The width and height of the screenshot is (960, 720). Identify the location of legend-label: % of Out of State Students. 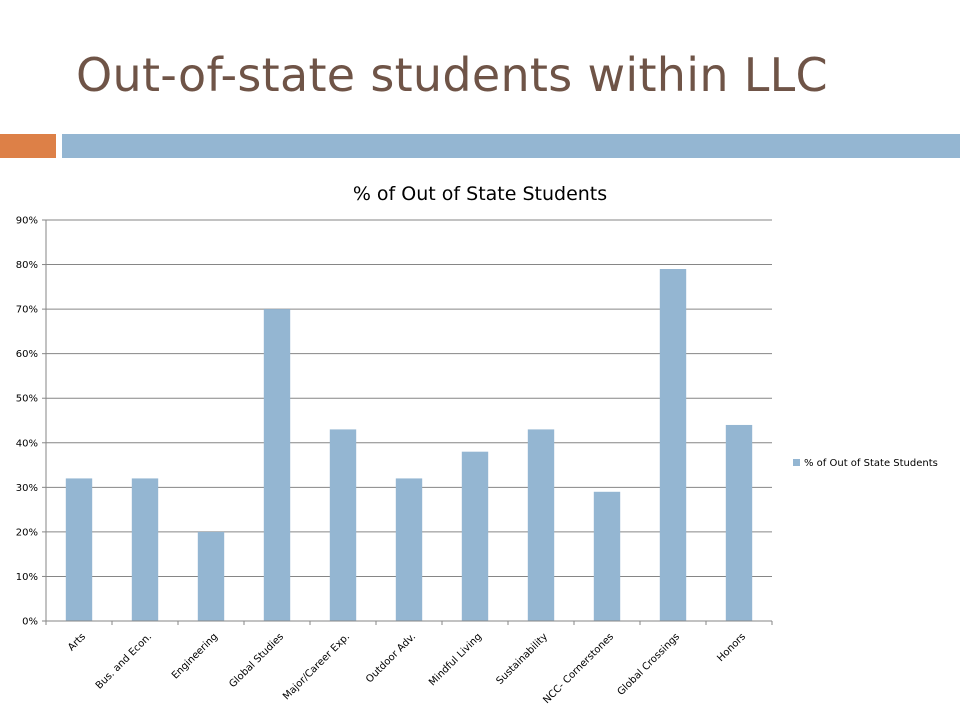
(871, 463).